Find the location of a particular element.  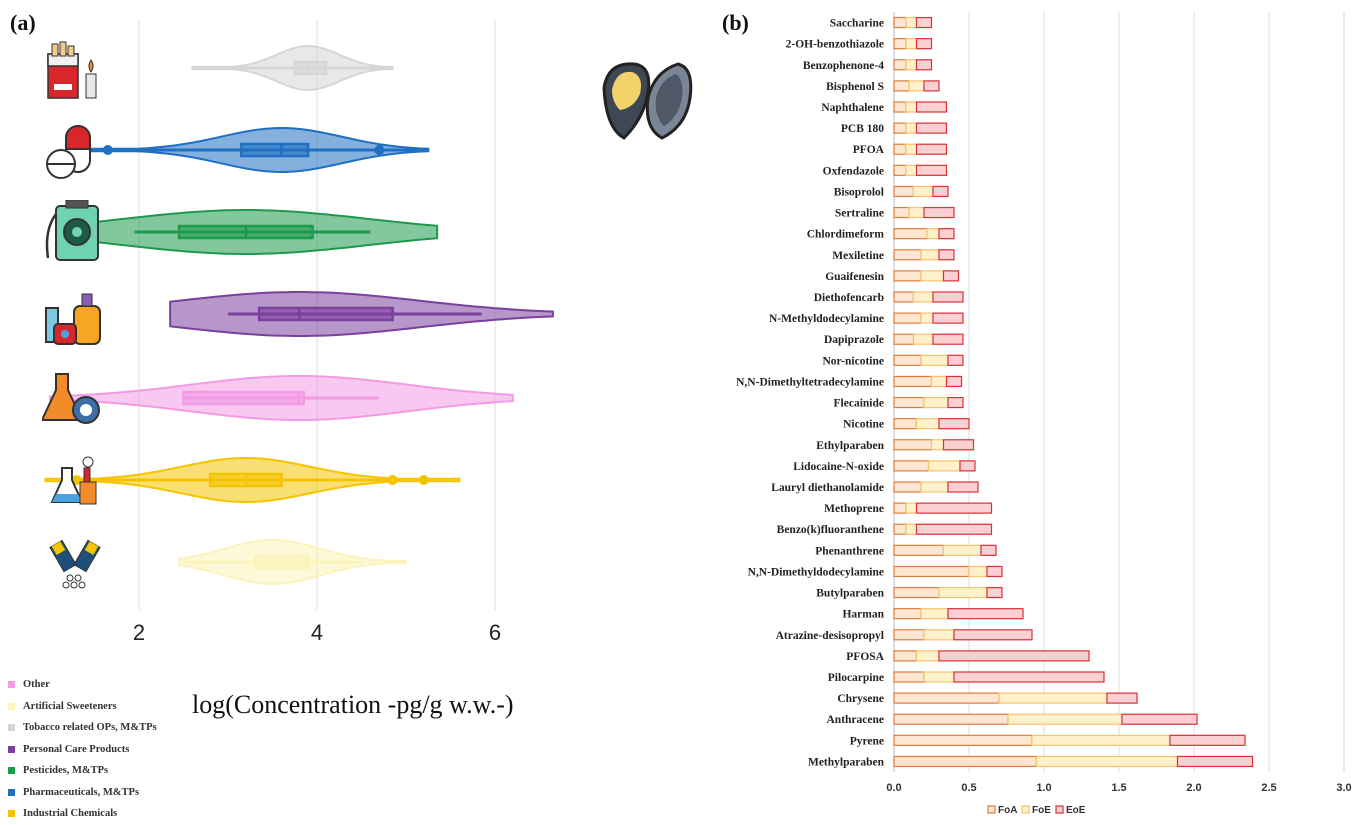

legend-item: Pharmaceuticals, M&TPs is located at coordinates (82, 793).